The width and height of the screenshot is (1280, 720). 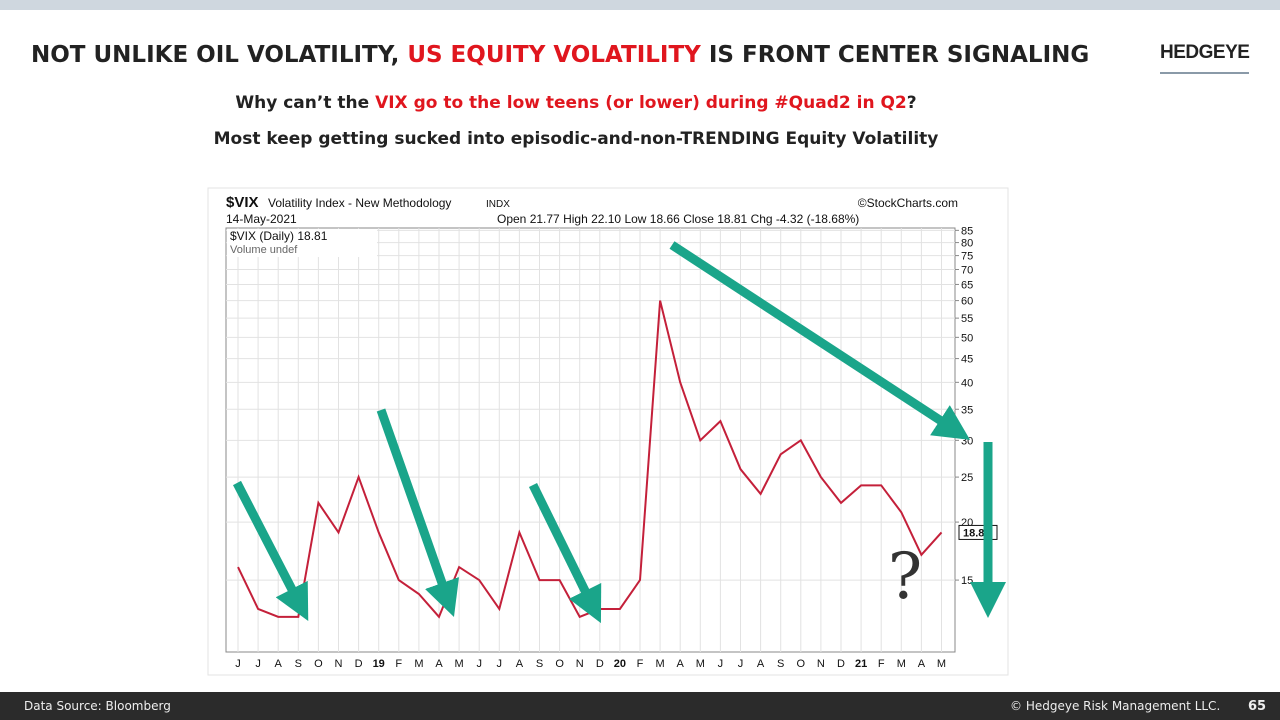 I want to click on legend-entry: Volume undef, so click(x=264, y=250).